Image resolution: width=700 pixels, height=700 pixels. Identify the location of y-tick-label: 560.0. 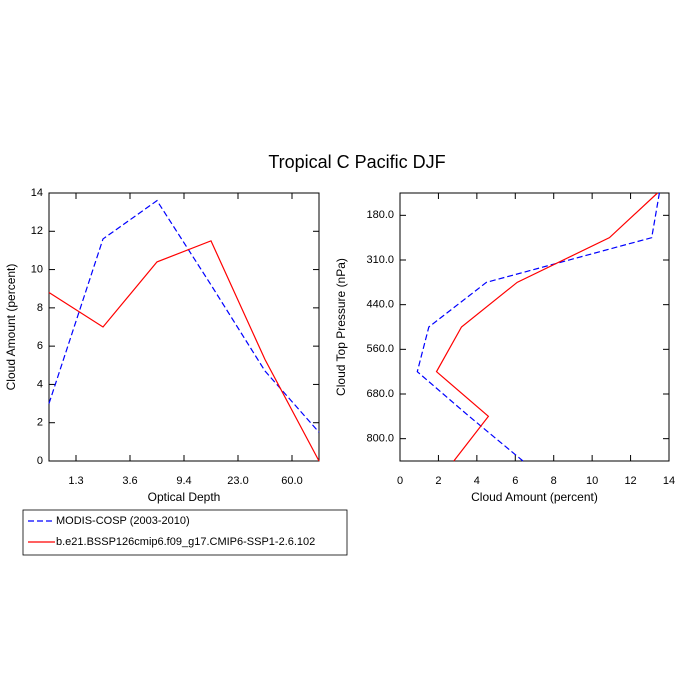
(380, 349).